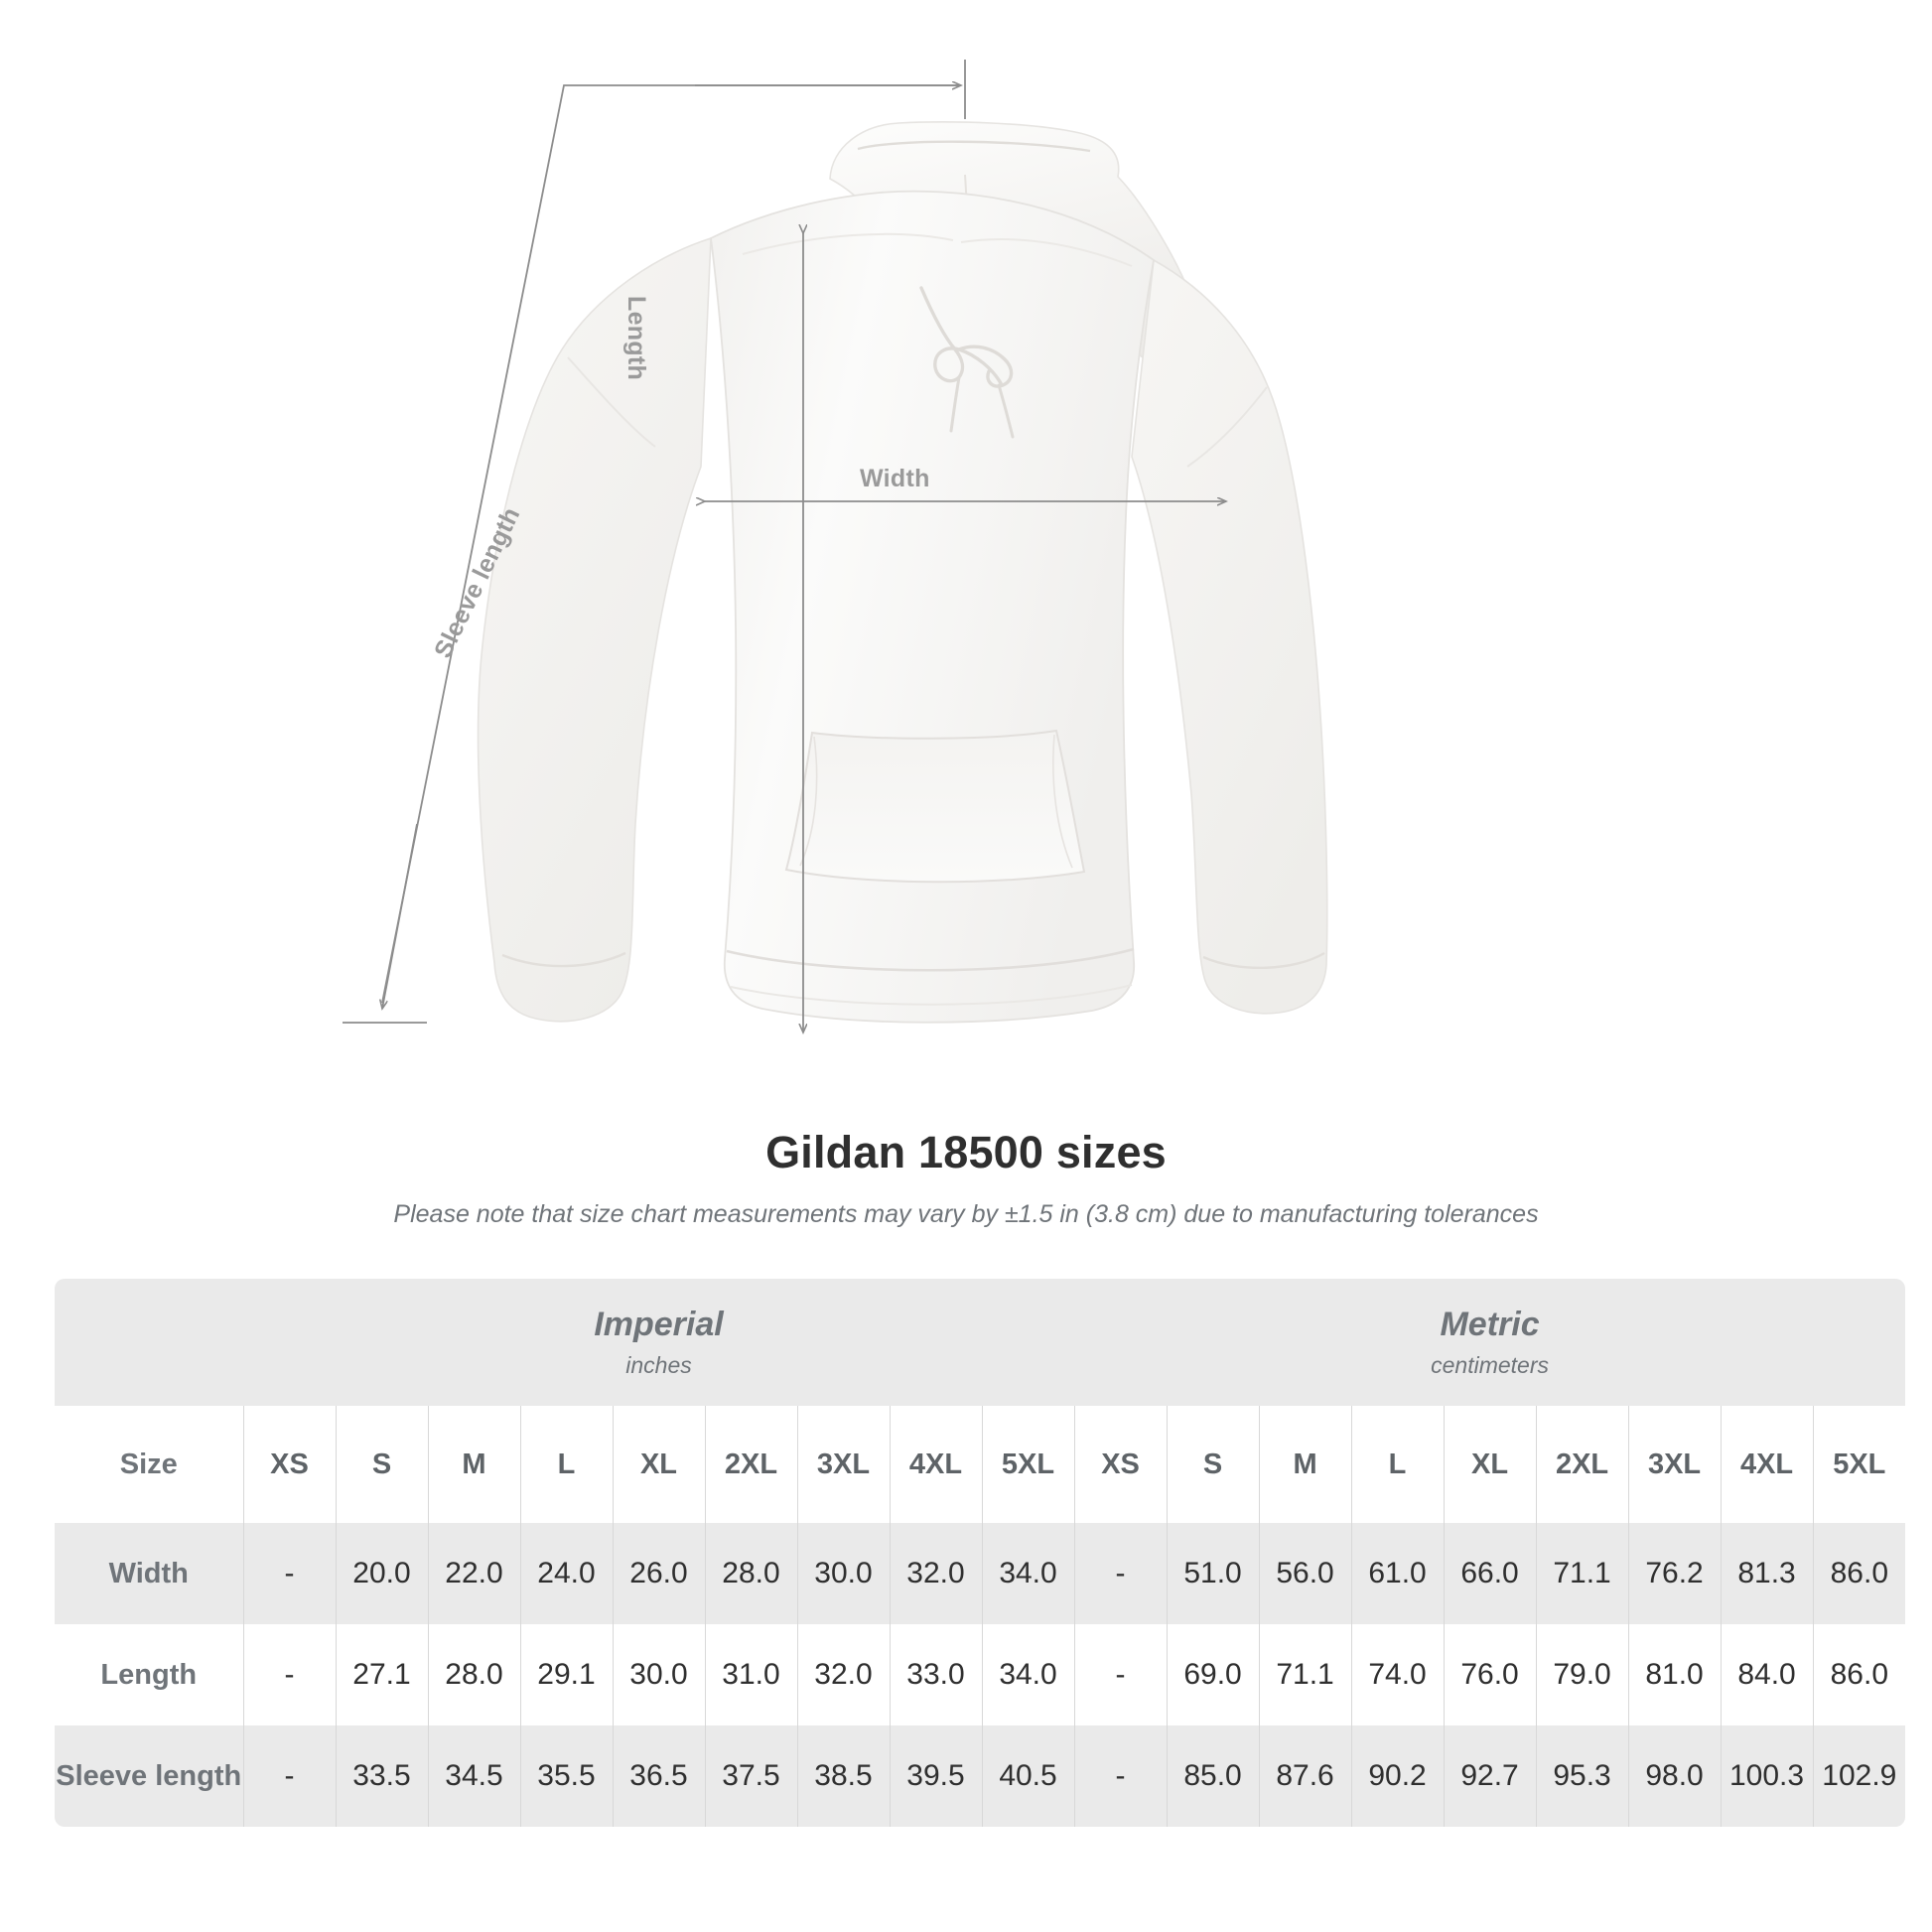 Image resolution: width=1932 pixels, height=1932 pixels. Describe the element at coordinates (1305, 1464) in the screenshot. I see `column-header-metric-m: M` at that location.